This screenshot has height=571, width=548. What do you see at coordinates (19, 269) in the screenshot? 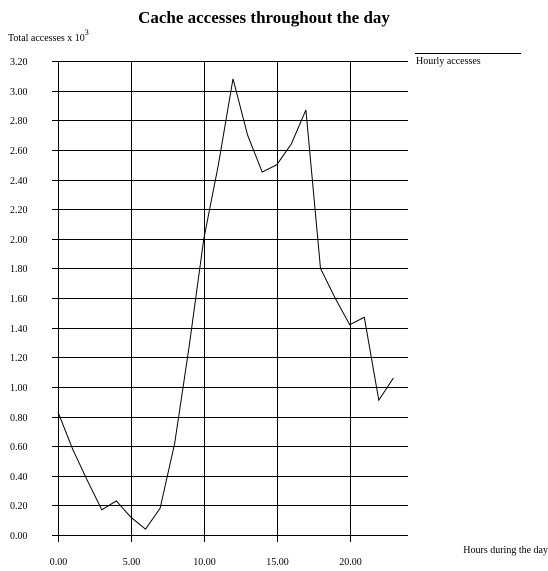
I see `y-tick-label: 1.80` at bounding box center [19, 269].